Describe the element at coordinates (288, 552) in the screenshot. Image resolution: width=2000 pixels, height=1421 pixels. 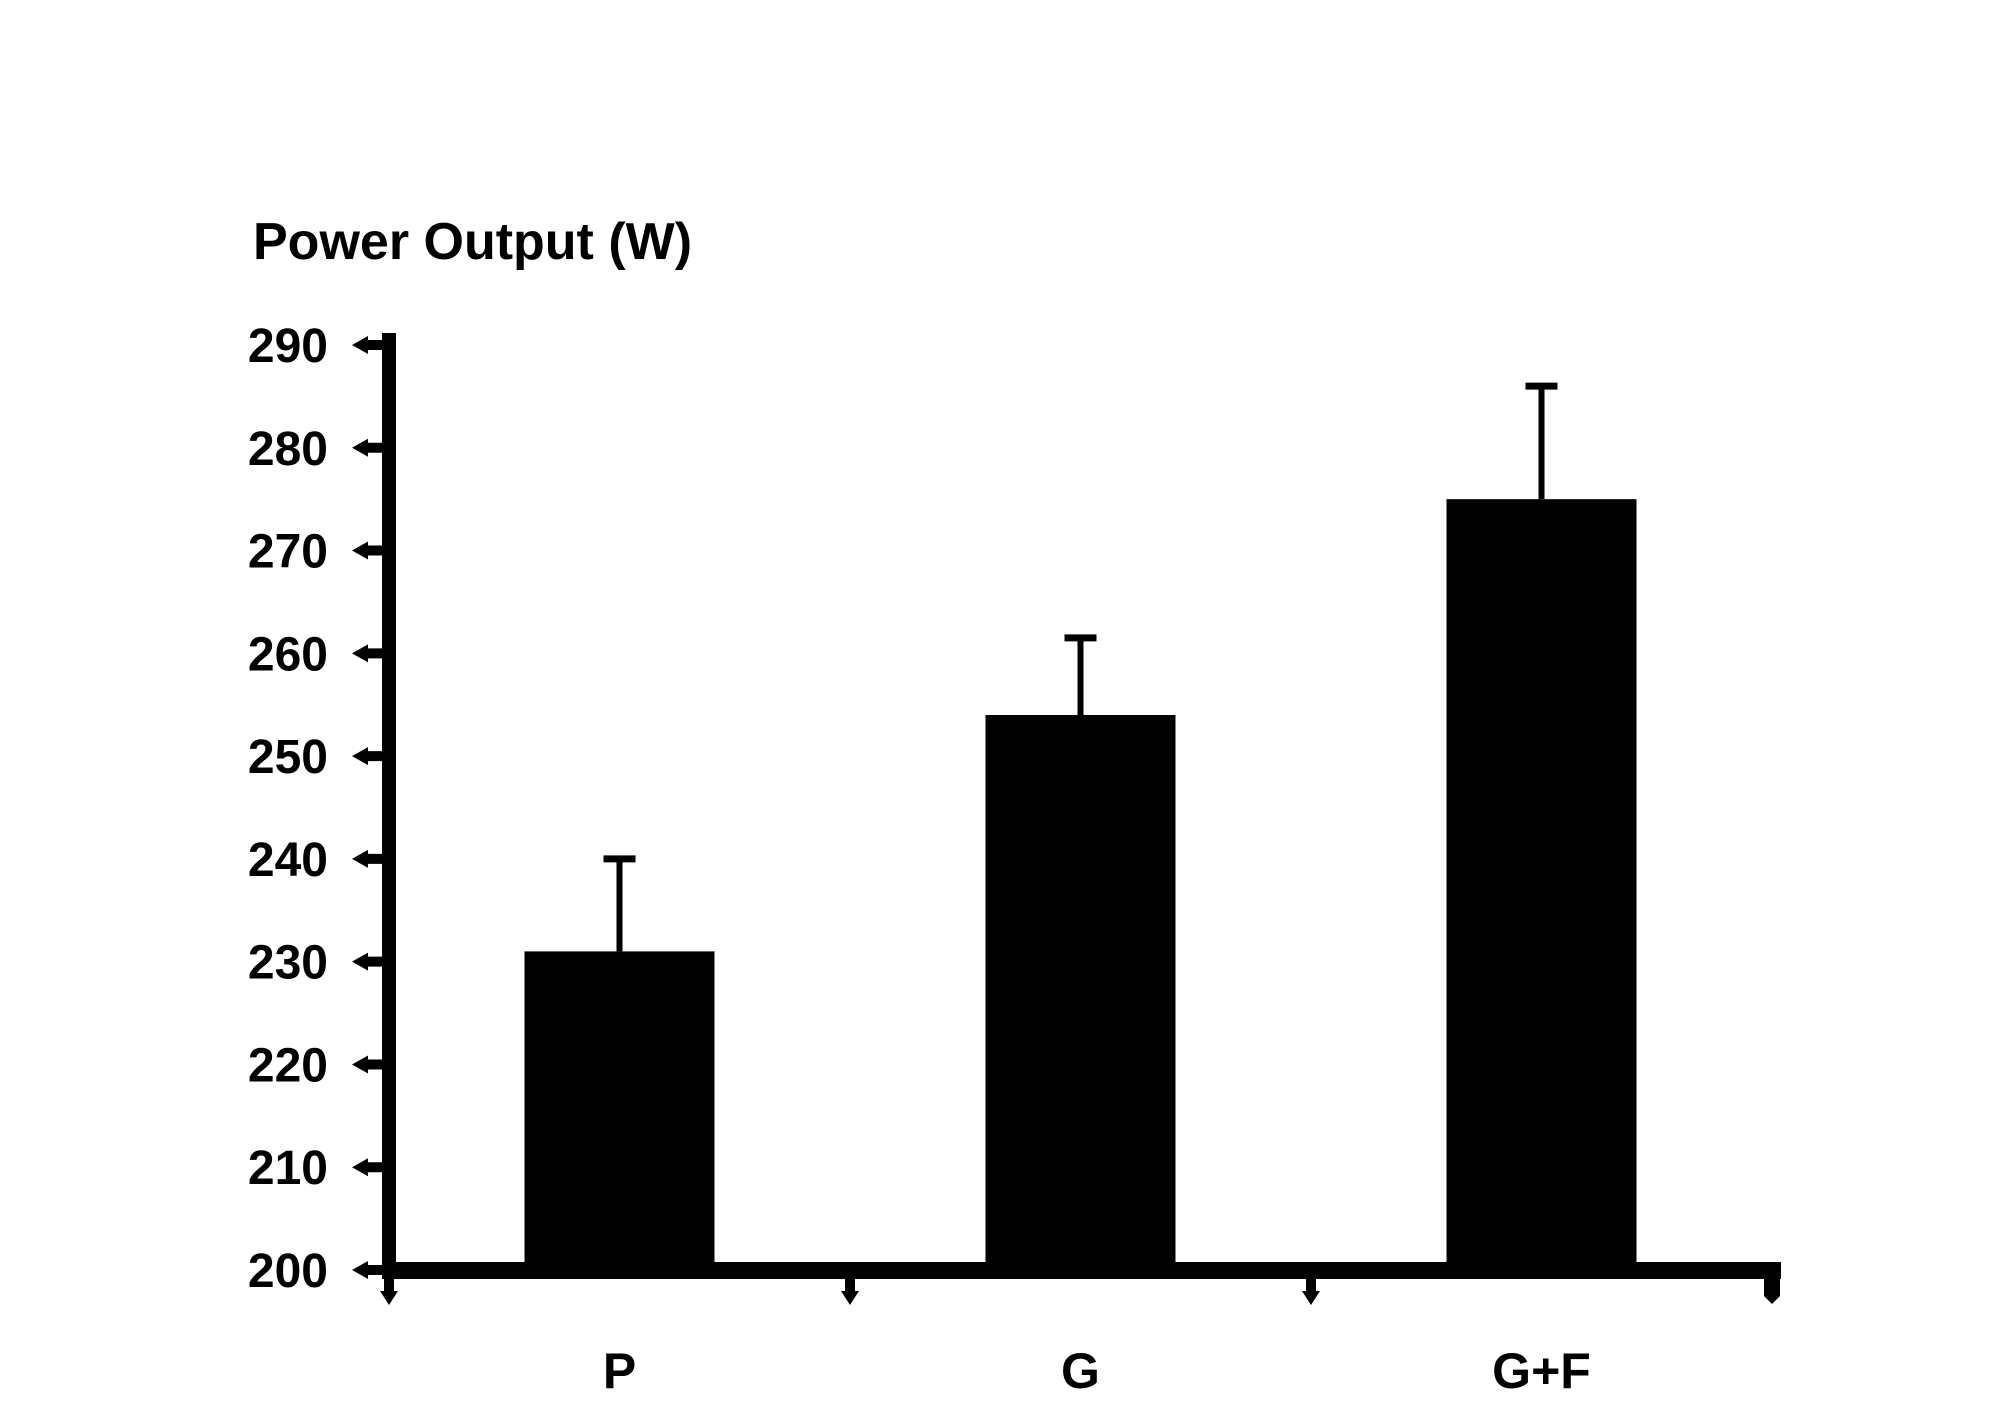
I see `y-tick-label: 270` at that location.